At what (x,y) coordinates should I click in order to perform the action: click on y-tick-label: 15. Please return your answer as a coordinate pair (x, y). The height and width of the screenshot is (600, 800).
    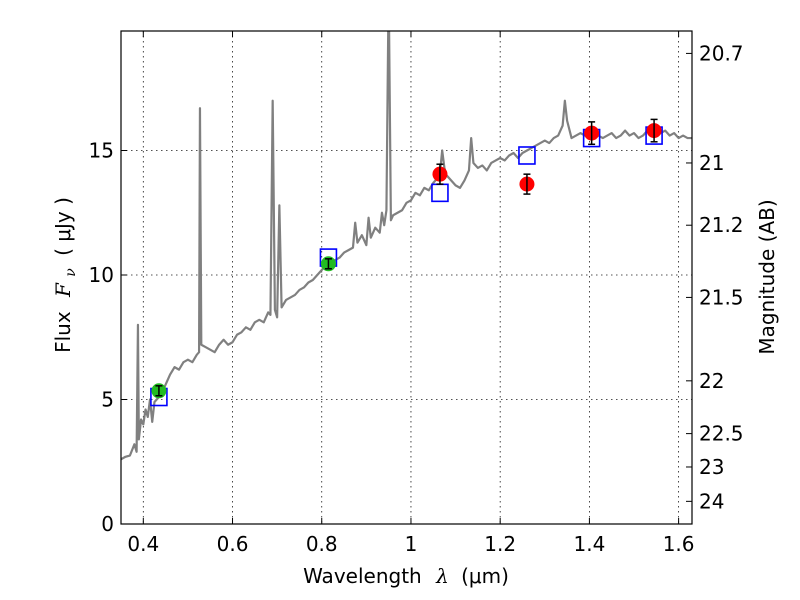
    Looking at the image, I should click on (101, 151).